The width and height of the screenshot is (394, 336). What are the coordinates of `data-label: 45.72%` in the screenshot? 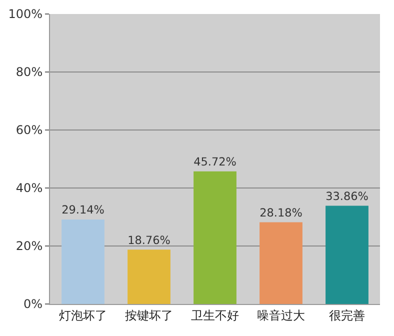 It's located at (215, 162).